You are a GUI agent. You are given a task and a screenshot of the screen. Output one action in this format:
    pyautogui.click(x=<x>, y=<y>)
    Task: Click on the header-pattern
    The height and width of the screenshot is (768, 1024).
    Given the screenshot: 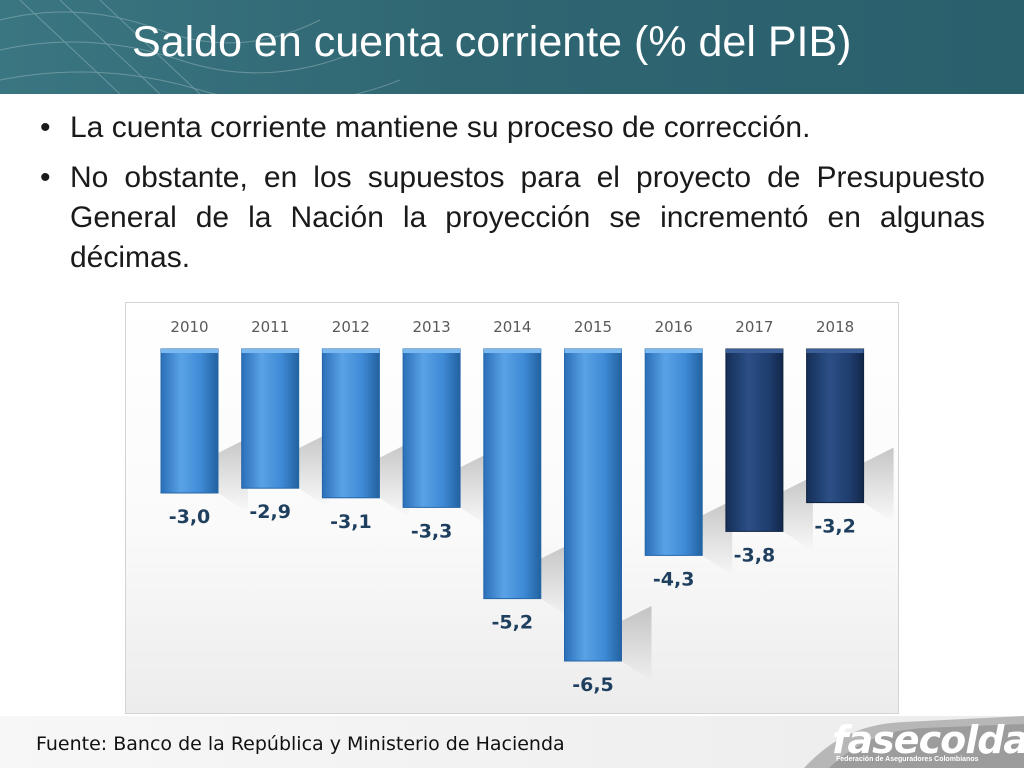 What is the action you would take?
    pyautogui.click(x=200, y=47)
    